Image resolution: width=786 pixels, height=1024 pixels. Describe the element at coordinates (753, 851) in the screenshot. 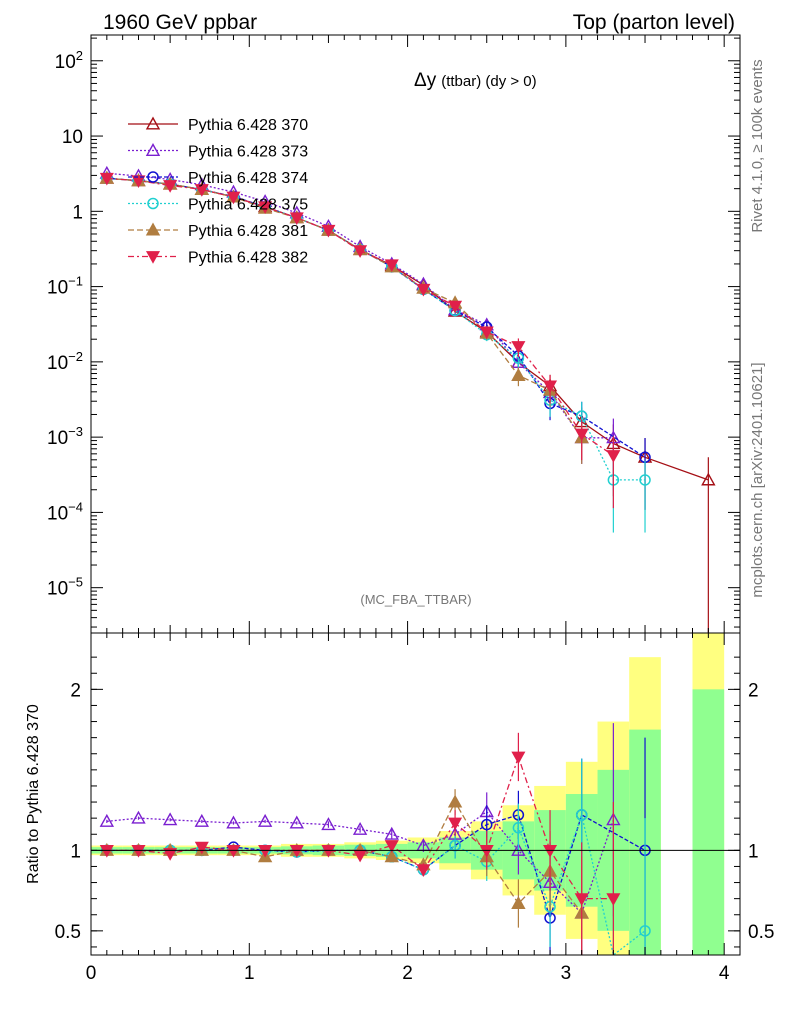

I see `ratio-y-tick-label-right: 1` at that location.